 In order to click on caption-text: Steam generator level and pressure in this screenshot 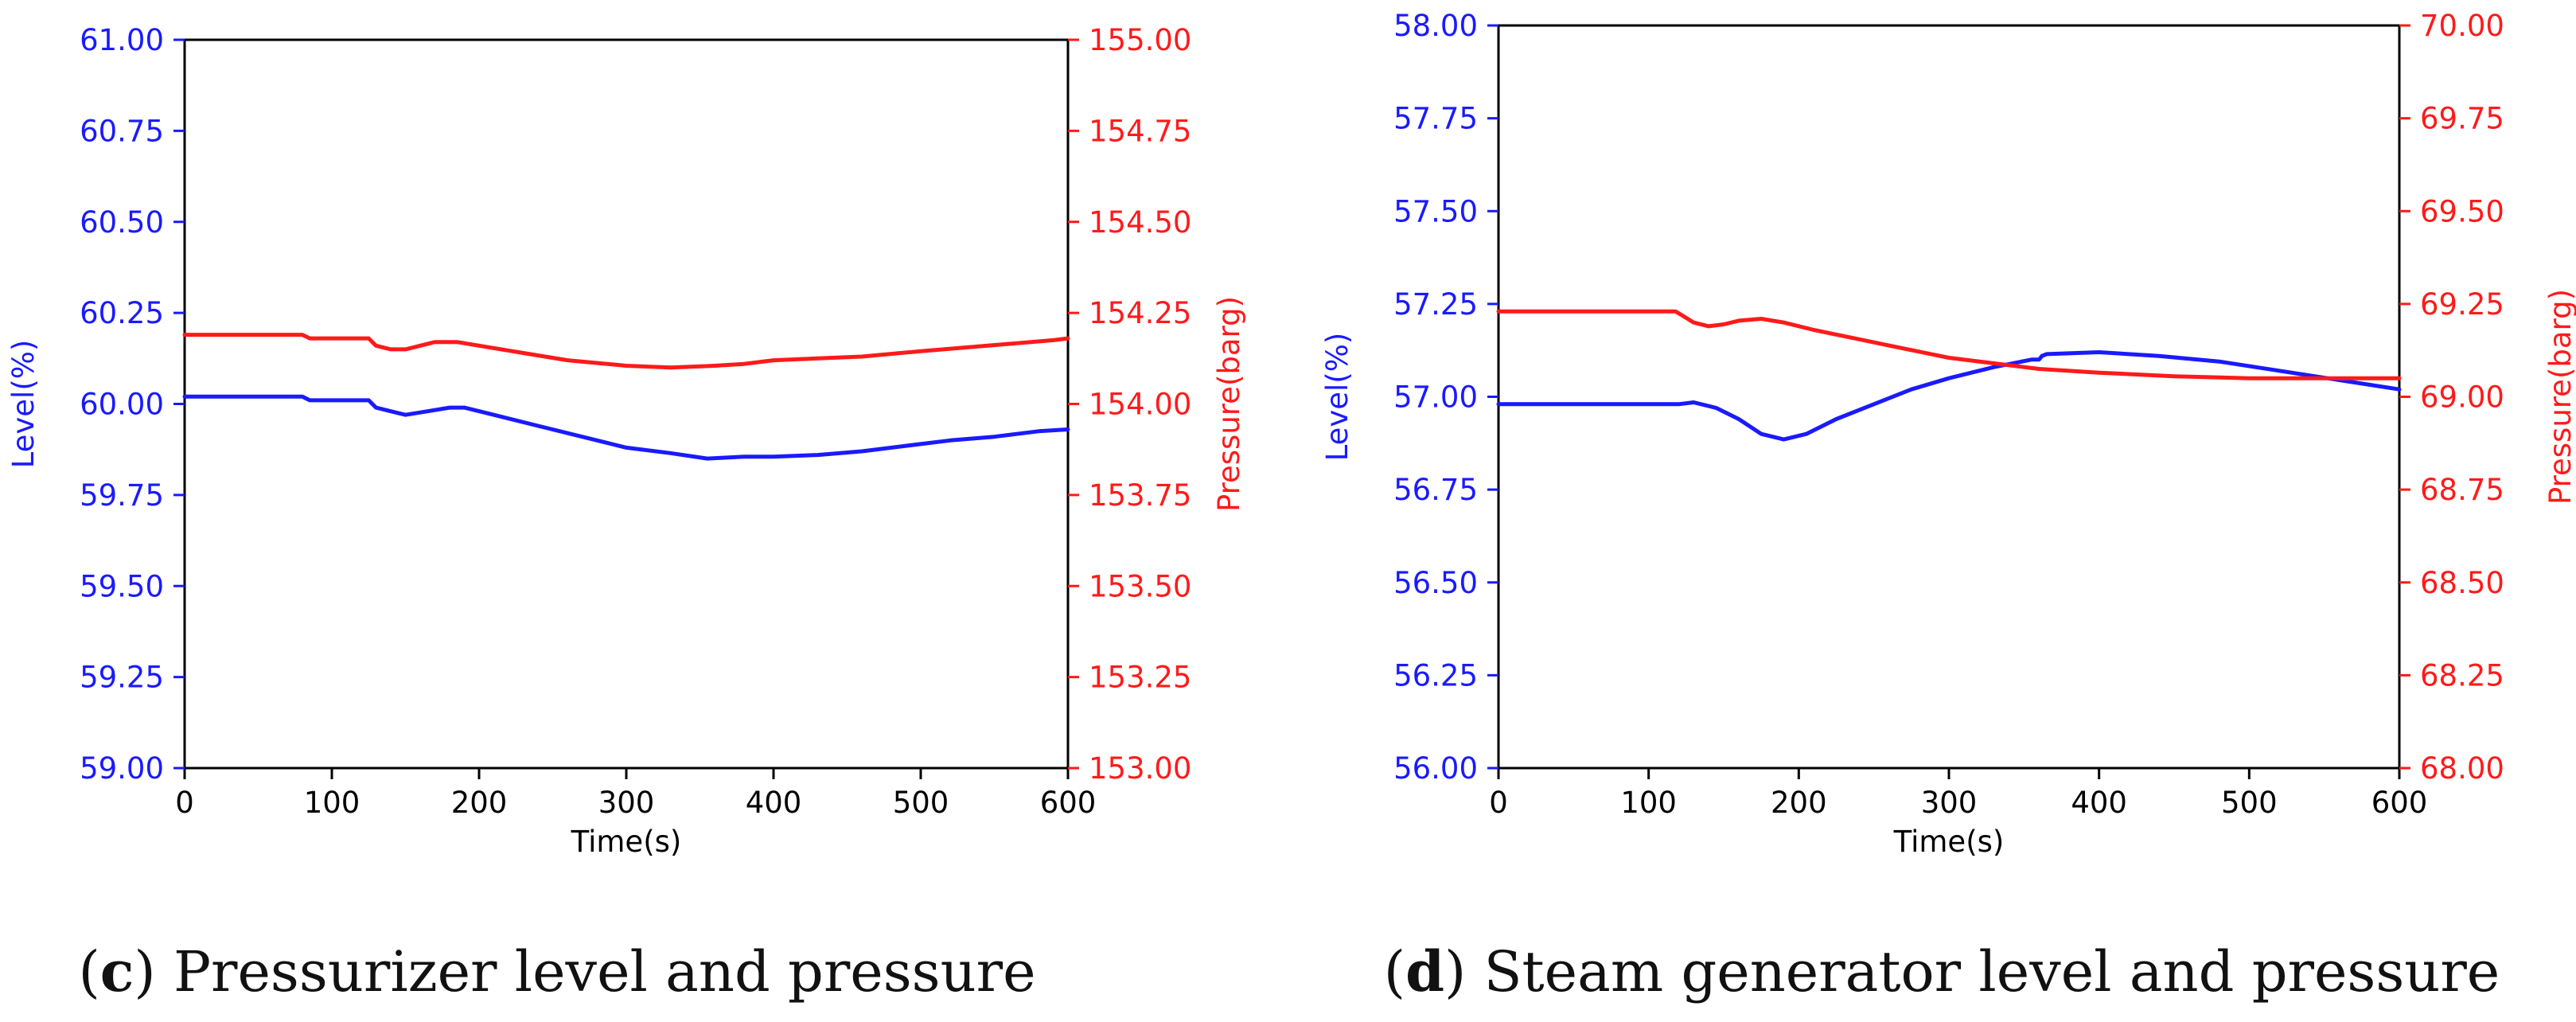, I will do `click(1983, 972)`.